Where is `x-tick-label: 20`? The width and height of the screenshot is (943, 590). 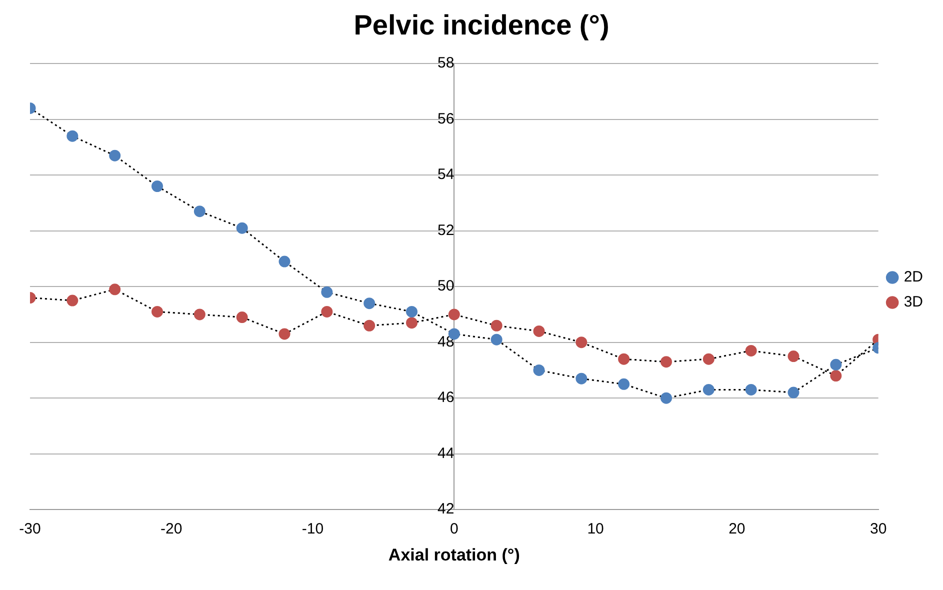
x-tick-label: 20 is located at coordinates (737, 529).